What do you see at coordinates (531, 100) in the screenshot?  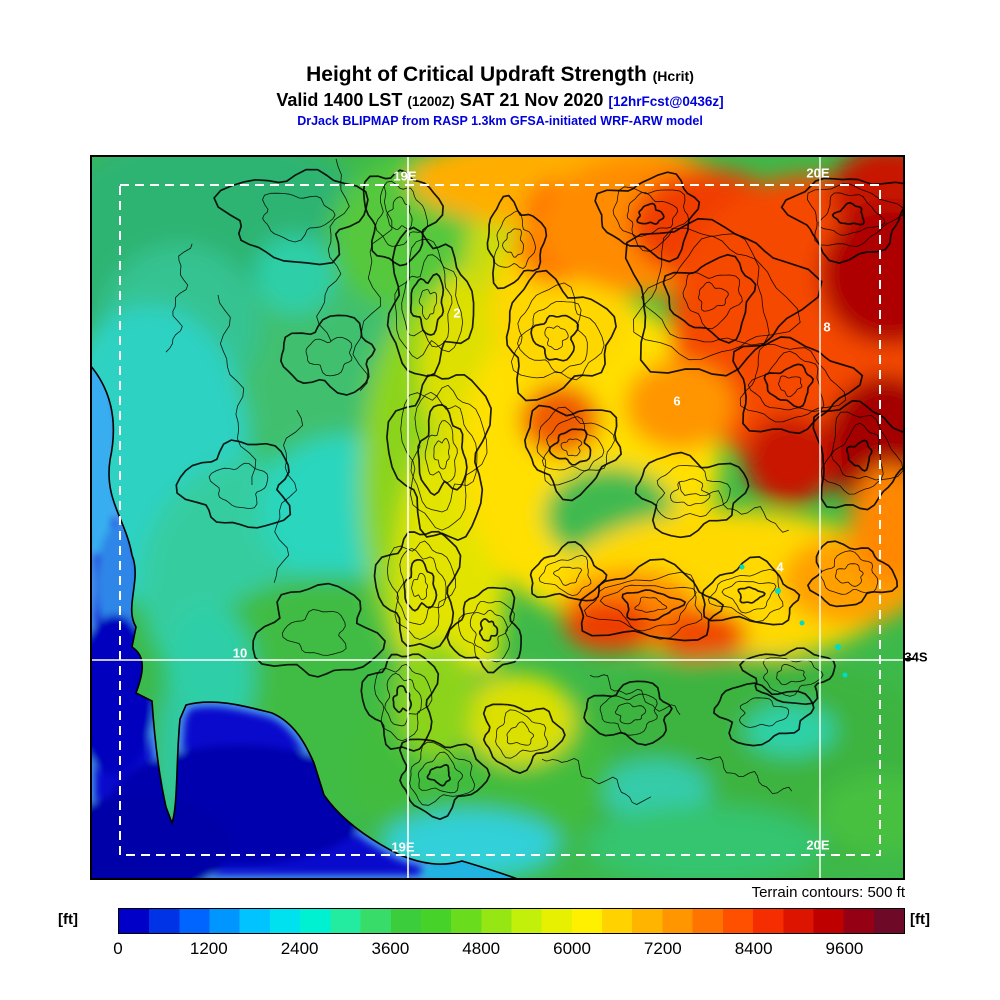 I see `valid-date: SAT 21 Nov 2020` at bounding box center [531, 100].